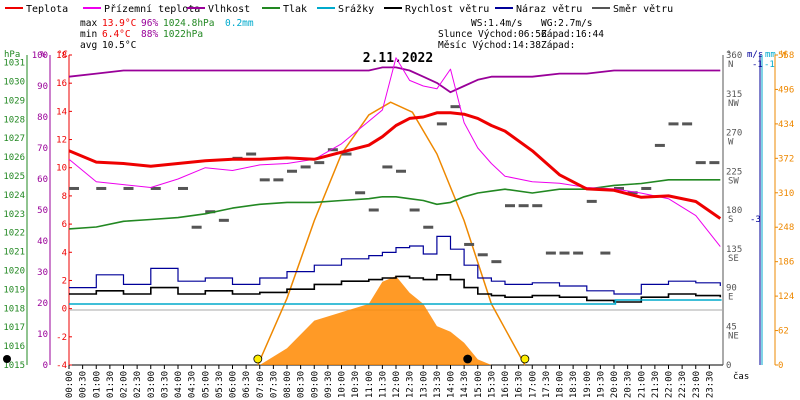 This screenshot has width=800, height=400. What do you see at coordinates (734, 172) in the screenshot?
I see `direction-tick-label: 225` at bounding box center [734, 172].